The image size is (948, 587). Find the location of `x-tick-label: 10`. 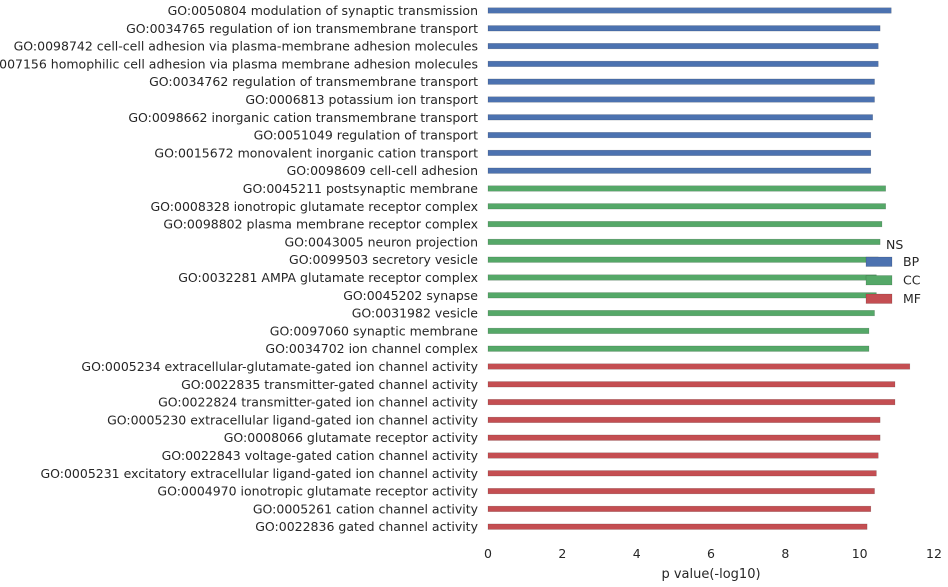

x-tick-label: 10 is located at coordinates (860, 553).